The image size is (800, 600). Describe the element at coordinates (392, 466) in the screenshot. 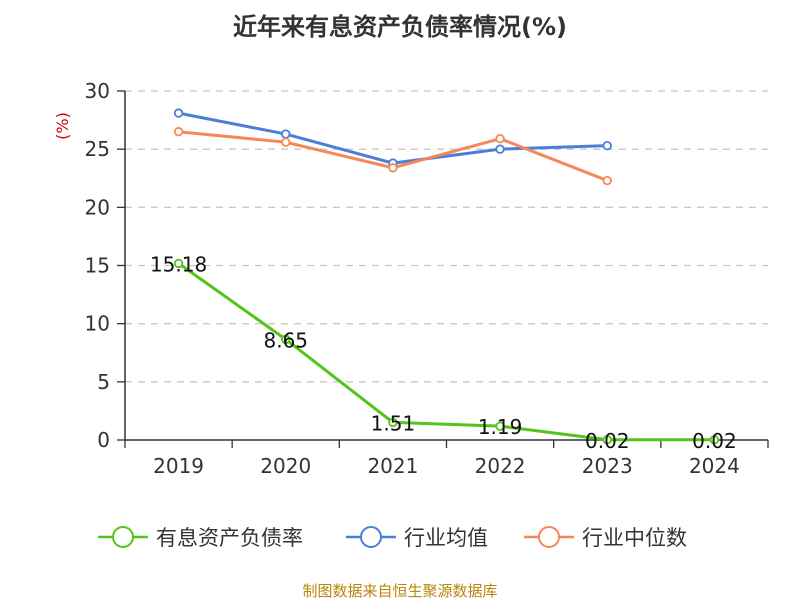

I see `x-tick-label: 2021` at that location.